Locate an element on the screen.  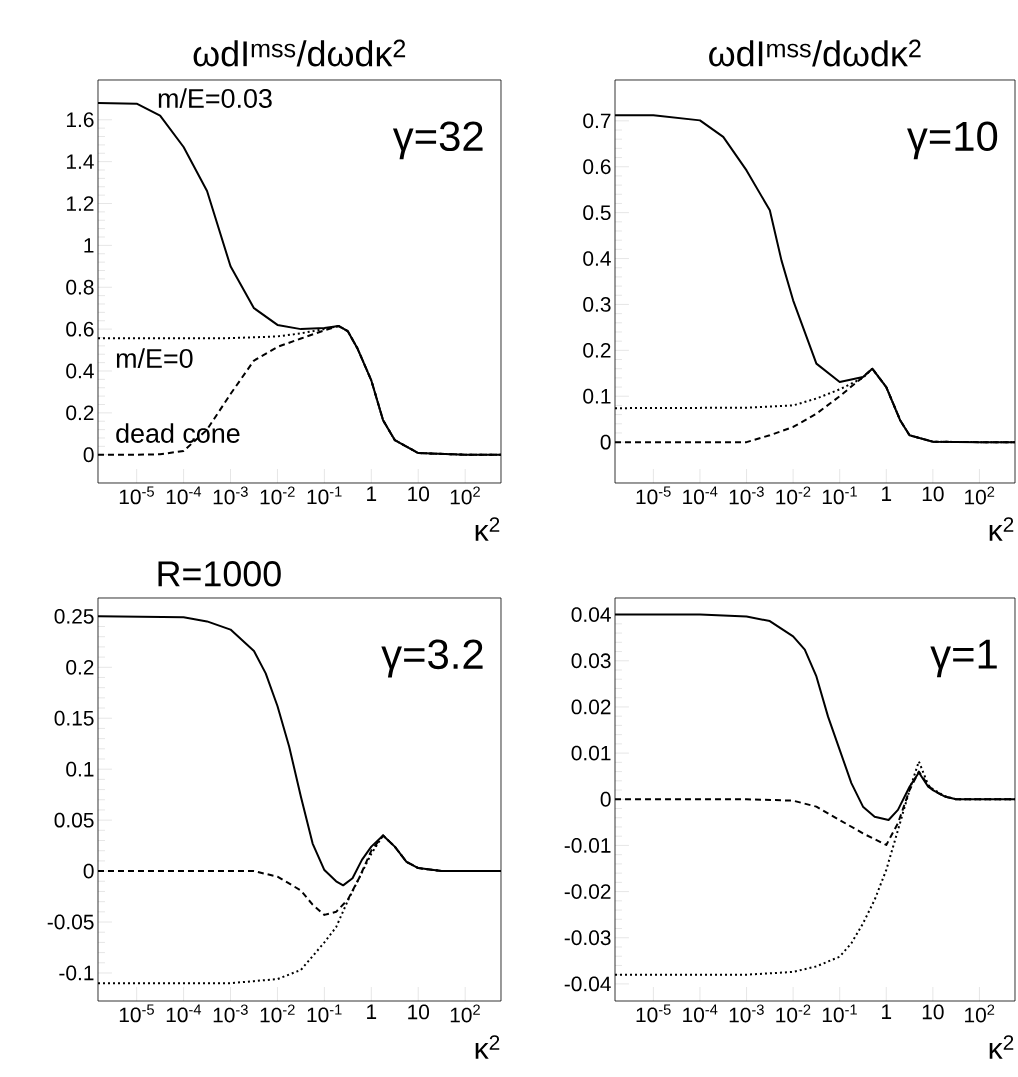
y-tick-label: 0.3 is located at coordinates (597, 304).